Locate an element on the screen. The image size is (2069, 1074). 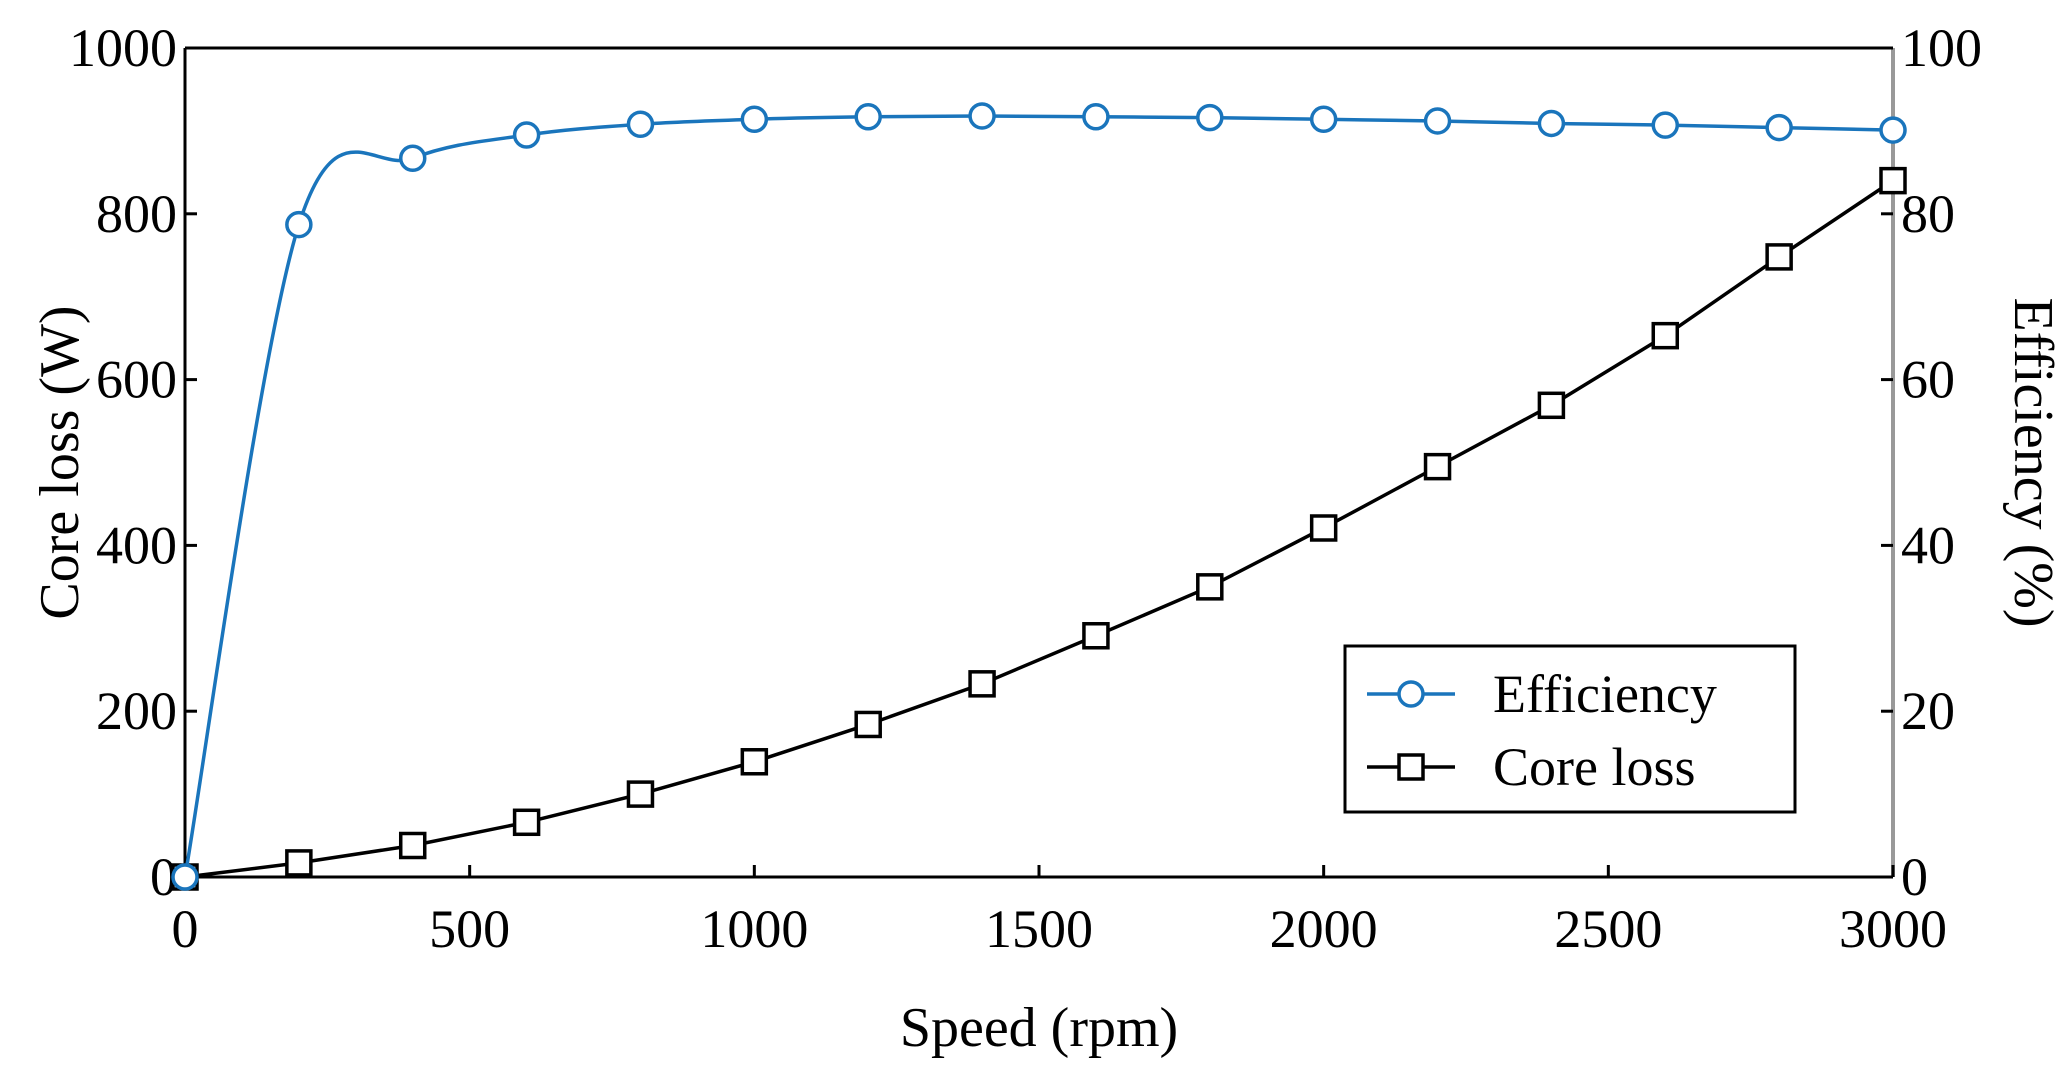
legend-item-efficiency: Efficiency is located at coordinates (1542, 694).